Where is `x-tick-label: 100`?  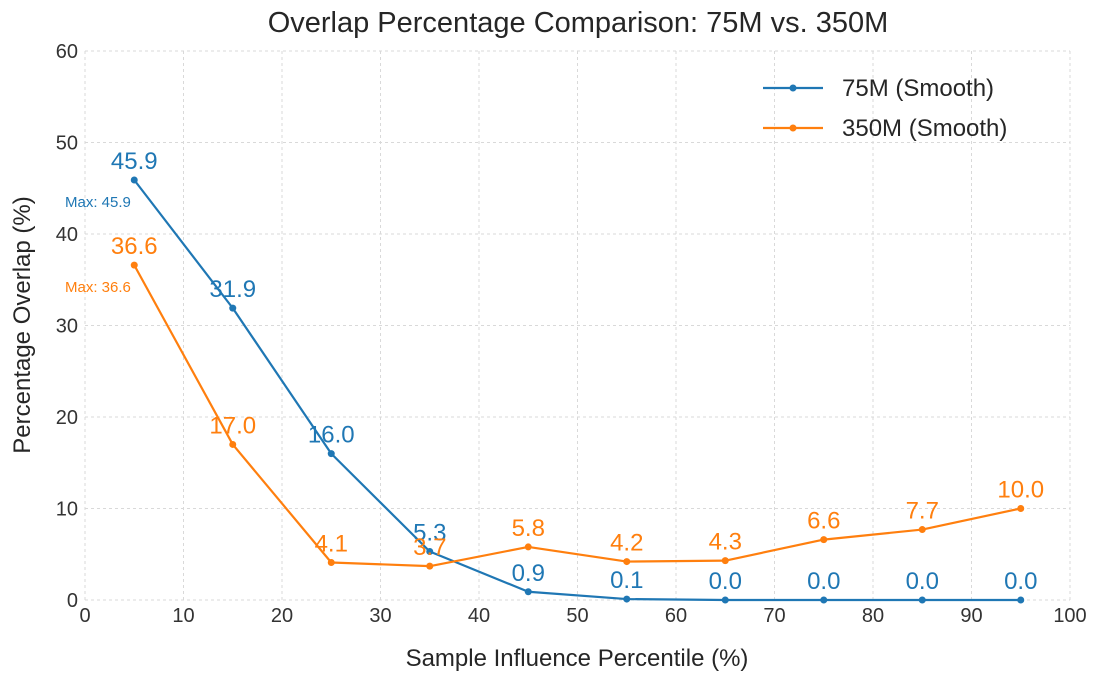 x-tick-label: 100 is located at coordinates (1069, 616).